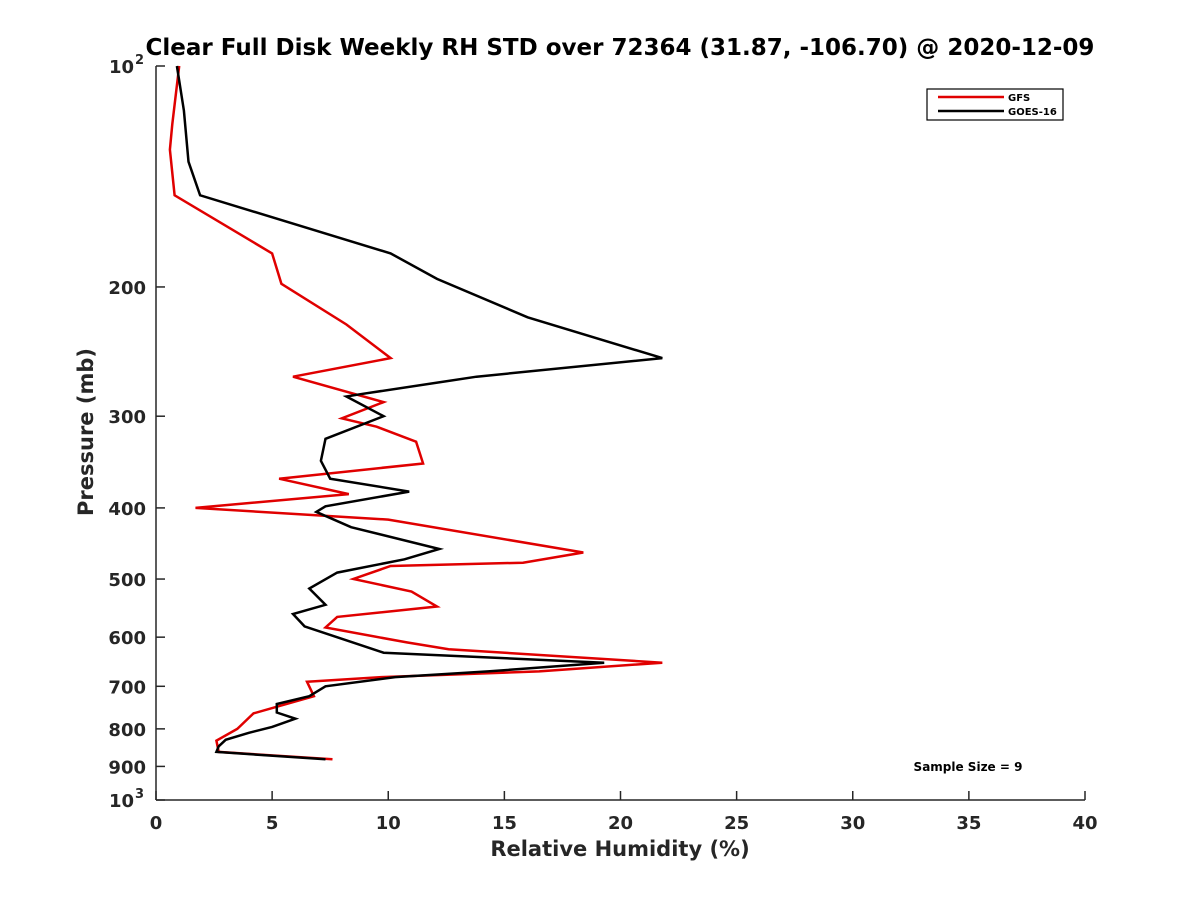 The height and width of the screenshot is (900, 1200). I want to click on legend: GFS GOES-16, so click(995, 104).